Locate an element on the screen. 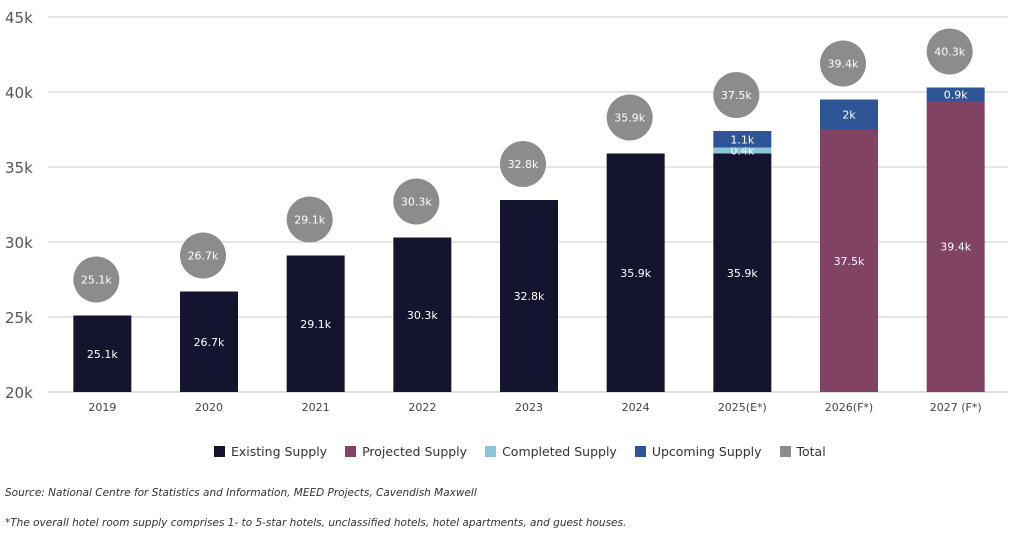  x-tick-label: 2019 is located at coordinates (102, 407).